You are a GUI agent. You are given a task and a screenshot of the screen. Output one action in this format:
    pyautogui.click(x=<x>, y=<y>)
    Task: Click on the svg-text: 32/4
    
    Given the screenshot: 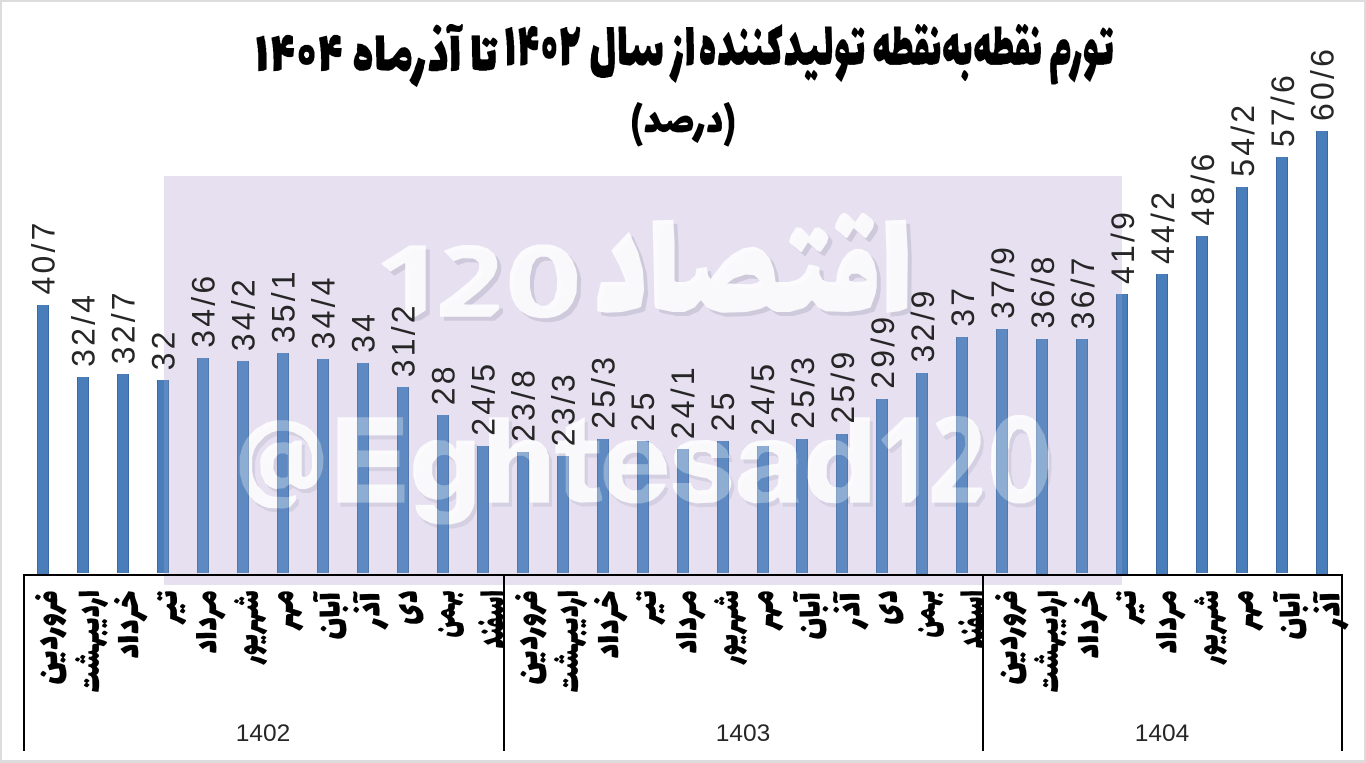 What is the action you would take?
    pyautogui.click(x=84, y=329)
    